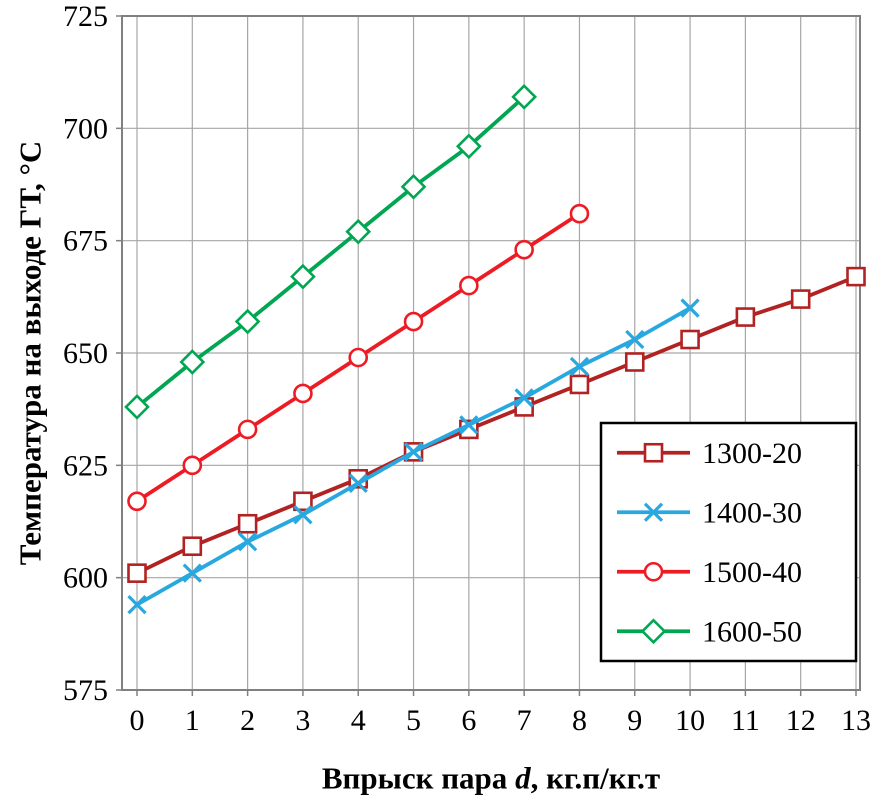 The height and width of the screenshot is (804, 881). Describe the element at coordinates (85, 16) in the screenshot. I see `y-tick-label: 725` at that location.